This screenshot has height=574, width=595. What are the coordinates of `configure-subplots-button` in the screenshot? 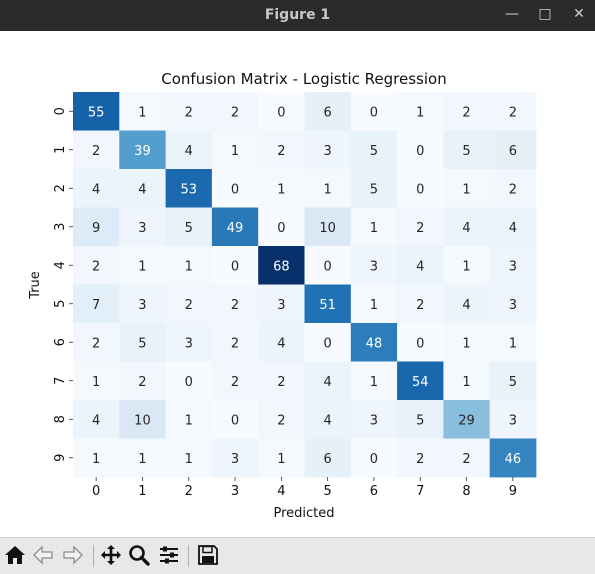 It's located at (169, 555).